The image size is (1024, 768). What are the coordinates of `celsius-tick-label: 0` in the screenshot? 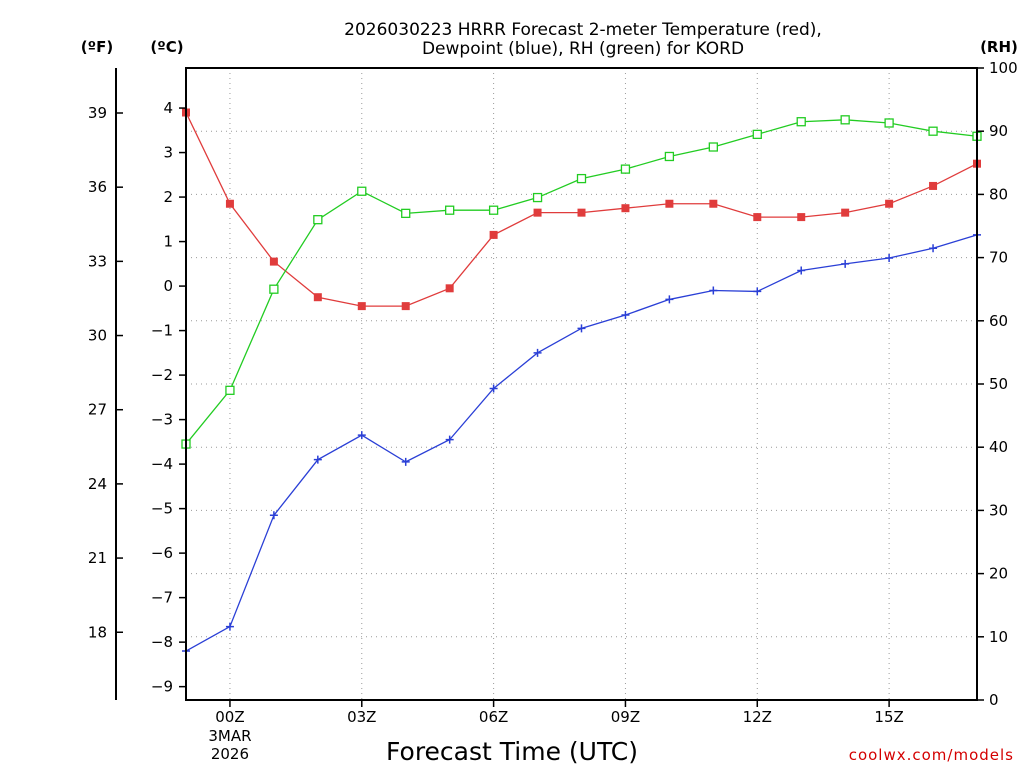 It's located at (168, 286).